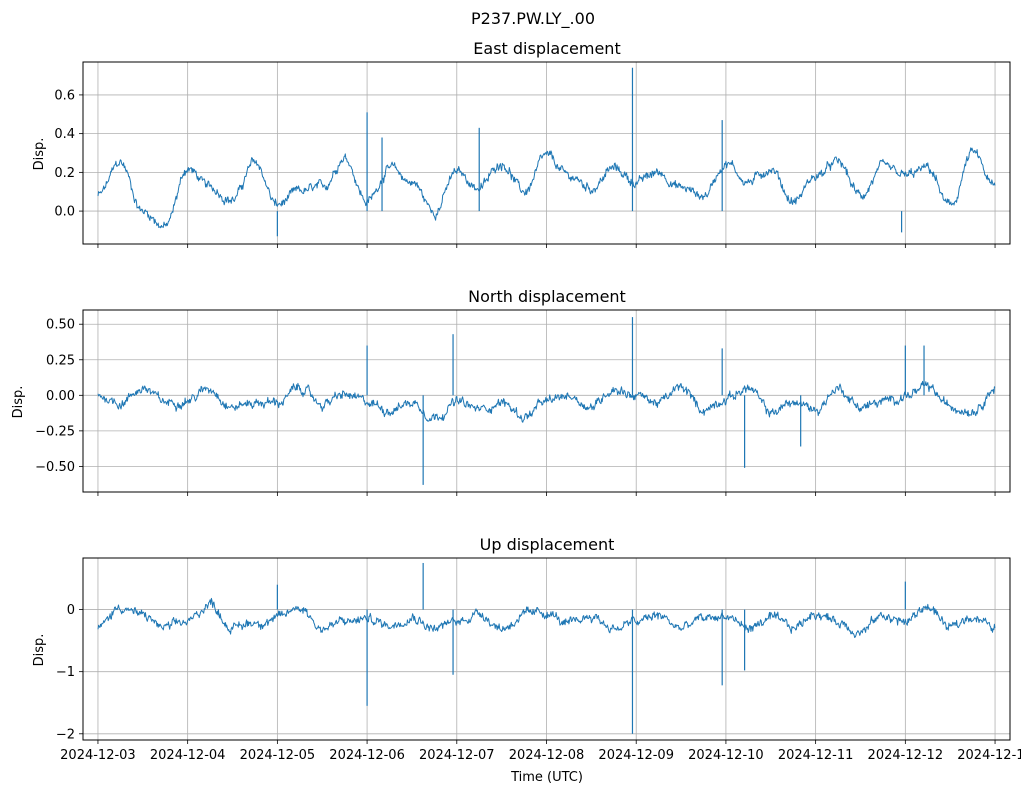 This screenshot has width=1021, height=795. What do you see at coordinates (55, 431) in the screenshot?
I see `north-y-tick-label: −0.25` at bounding box center [55, 431].